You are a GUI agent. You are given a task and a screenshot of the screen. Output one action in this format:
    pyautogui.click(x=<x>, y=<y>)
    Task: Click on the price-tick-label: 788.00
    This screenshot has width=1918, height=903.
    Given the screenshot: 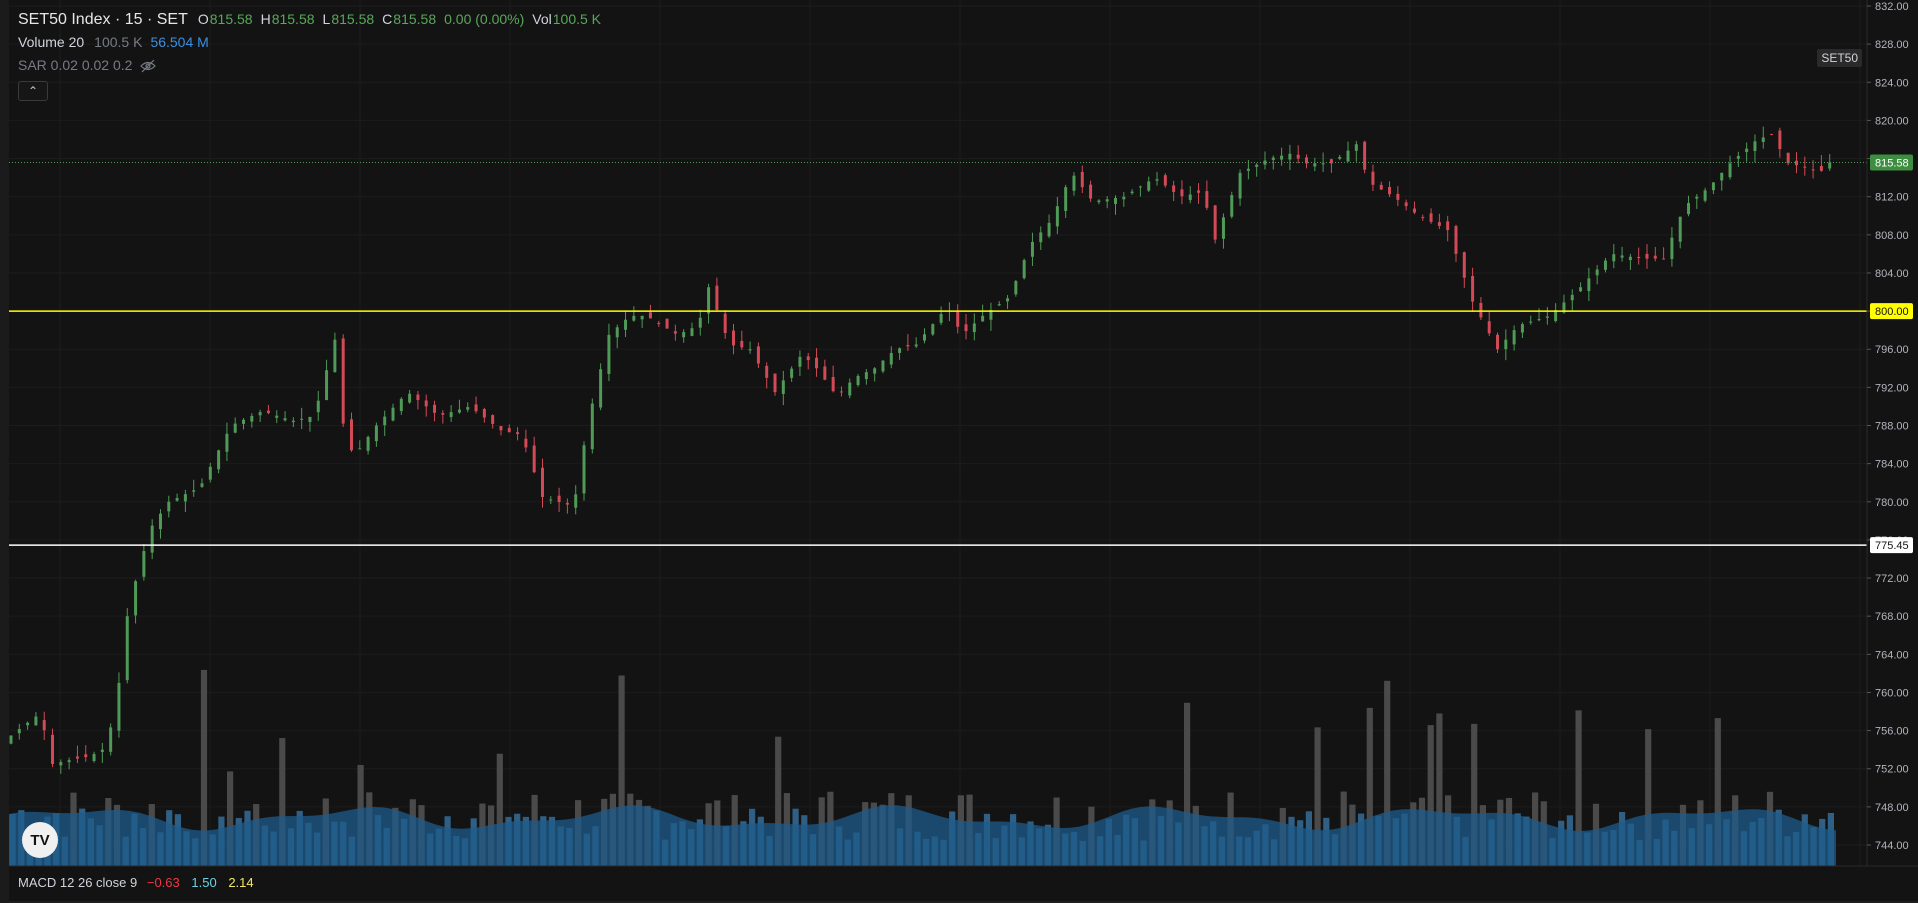 What is the action you would take?
    pyautogui.click(x=1892, y=427)
    